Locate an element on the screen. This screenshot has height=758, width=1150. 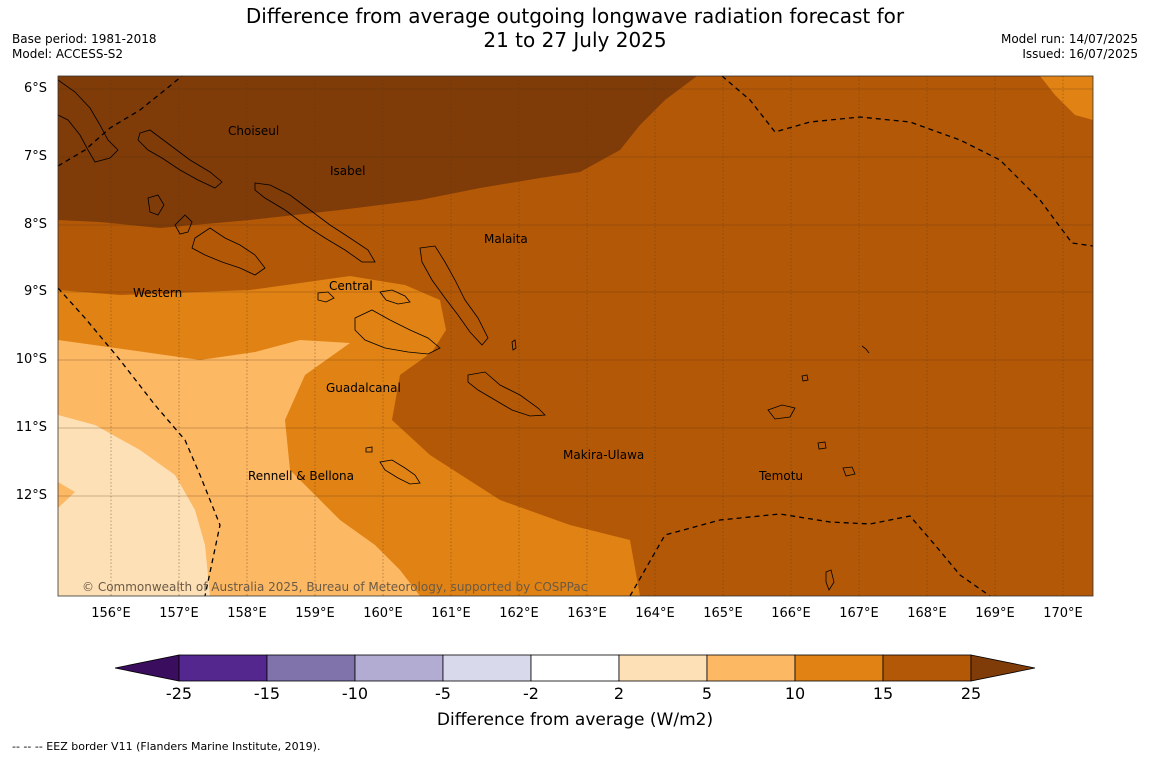
island-malaita is located at coordinates (454, 295).